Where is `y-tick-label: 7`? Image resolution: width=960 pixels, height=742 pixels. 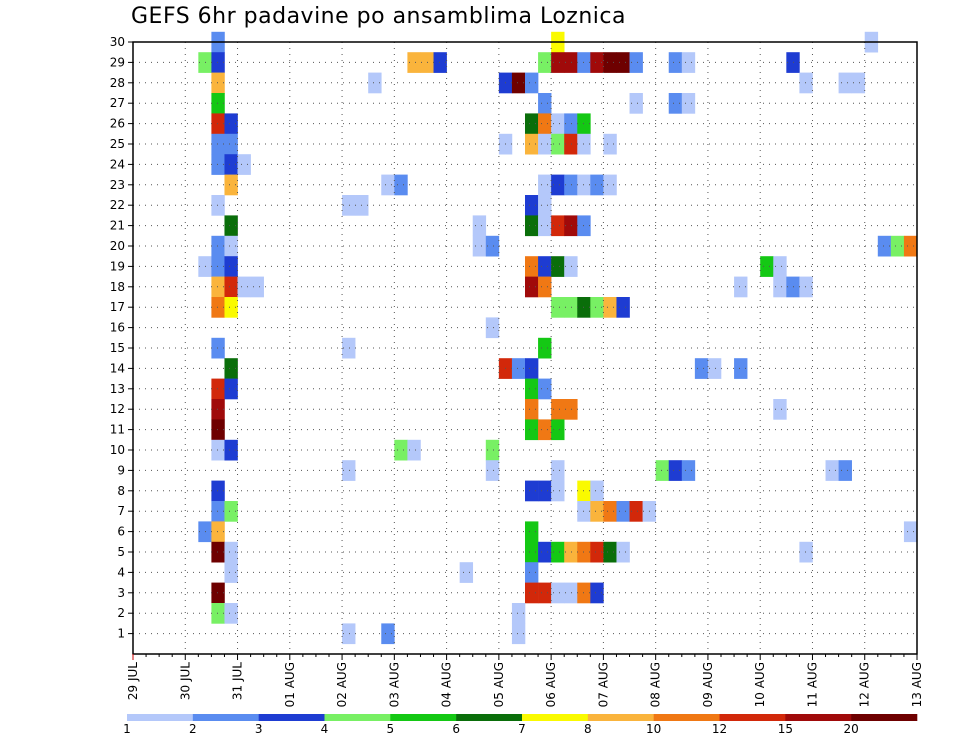
y-tick-label: 7 is located at coordinates (121, 511).